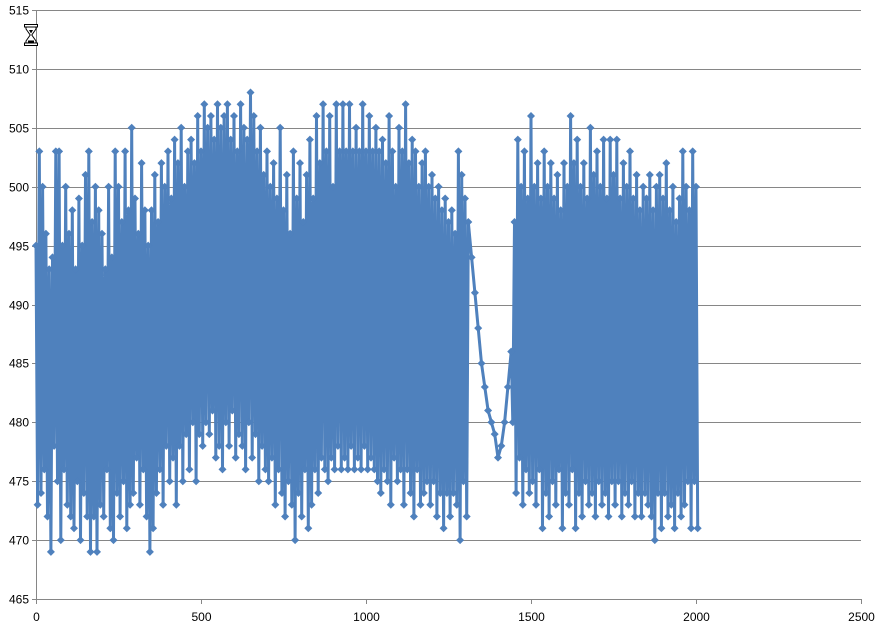 This screenshot has height=629, width=879. I want to click on y-tick-label: 505, so click(19, 129).